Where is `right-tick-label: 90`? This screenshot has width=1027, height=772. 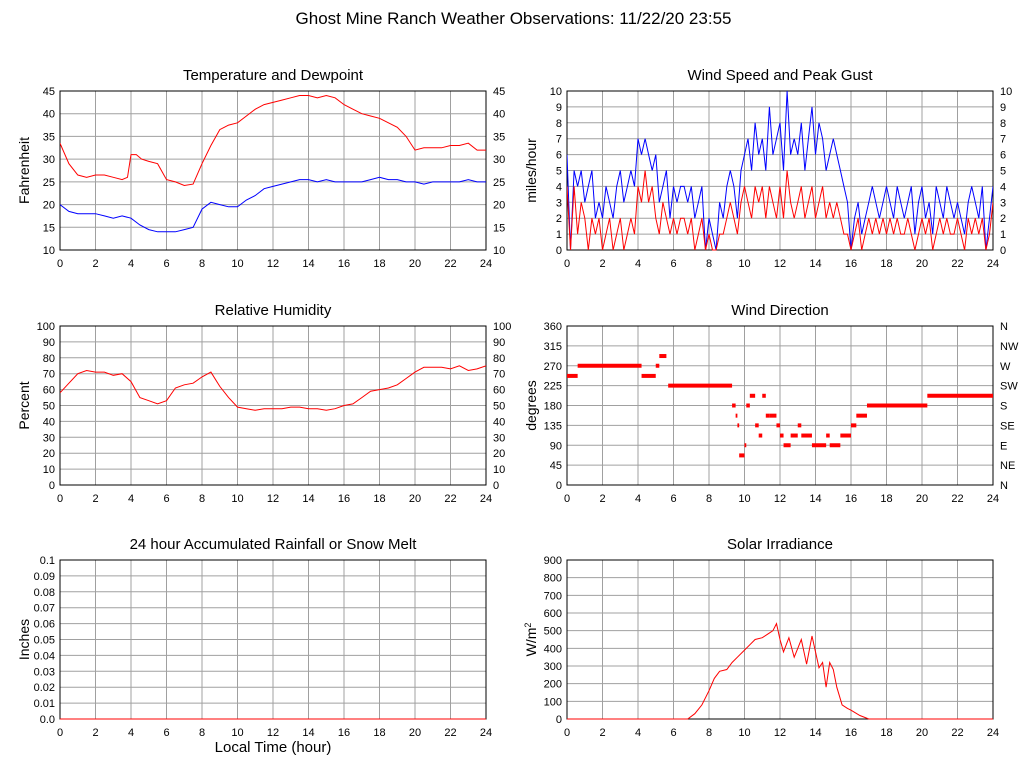 right-tick-label: 90 is located at coordinates (499, 343).